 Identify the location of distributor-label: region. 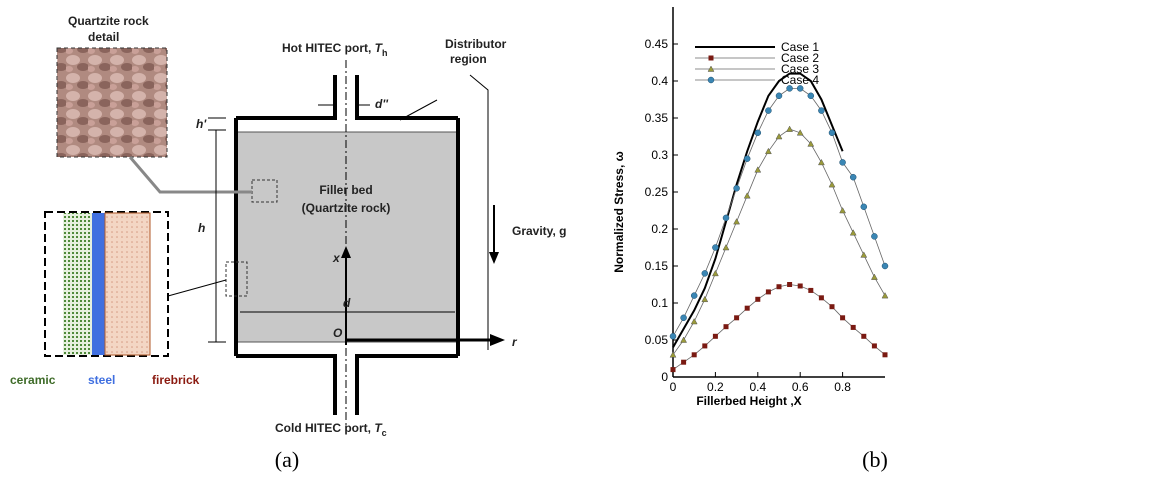
(468, 59).